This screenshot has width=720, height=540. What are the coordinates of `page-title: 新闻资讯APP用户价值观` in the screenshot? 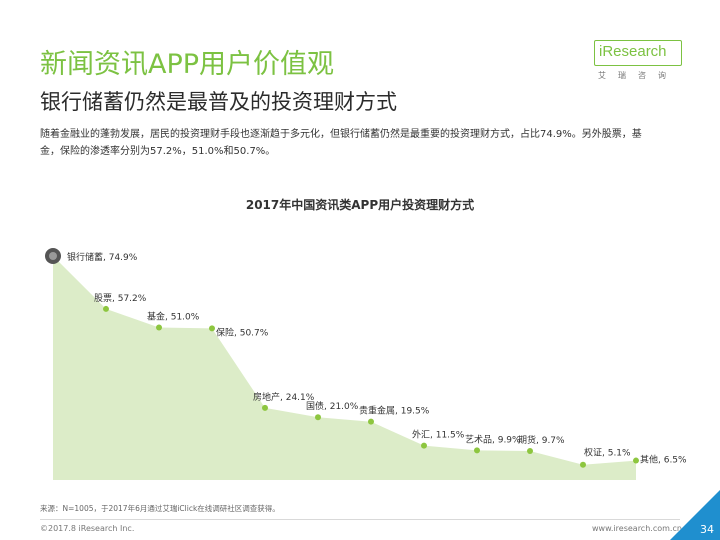 It's located at (187, 64).